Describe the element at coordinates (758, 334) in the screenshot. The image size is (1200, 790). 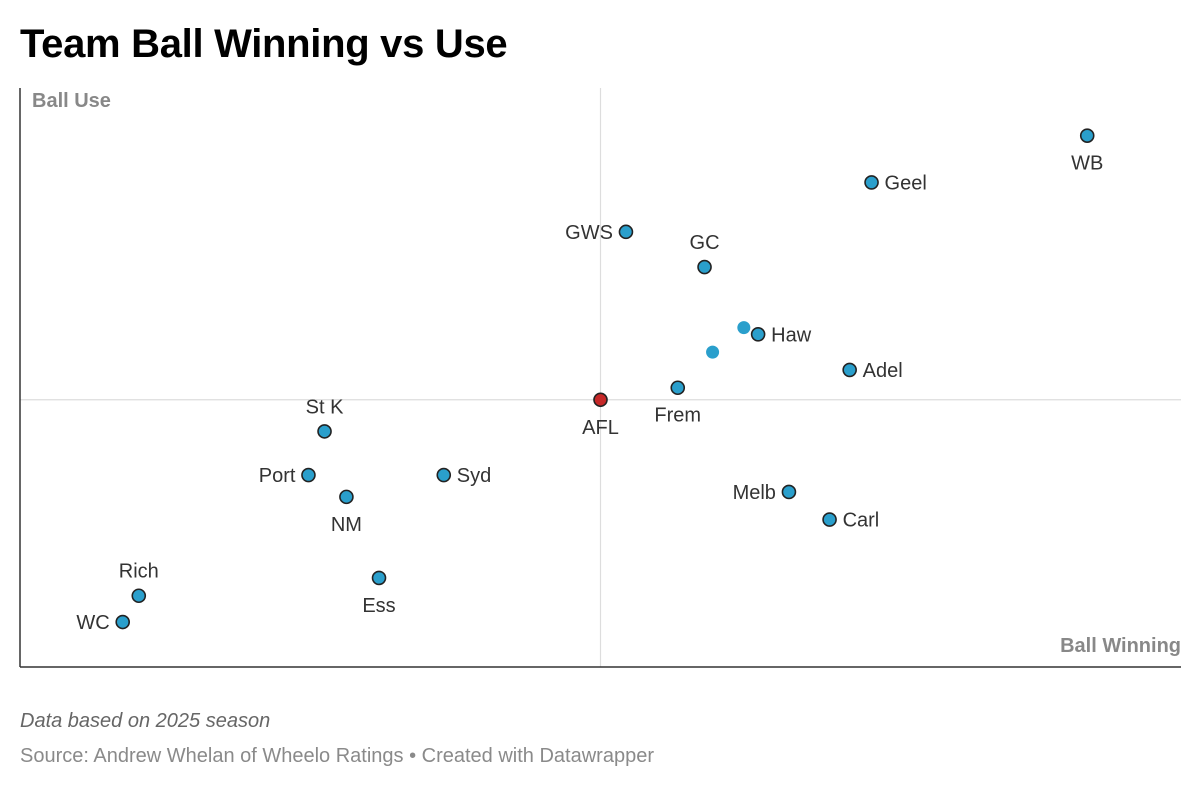
I see `data-point-haw` at that location.